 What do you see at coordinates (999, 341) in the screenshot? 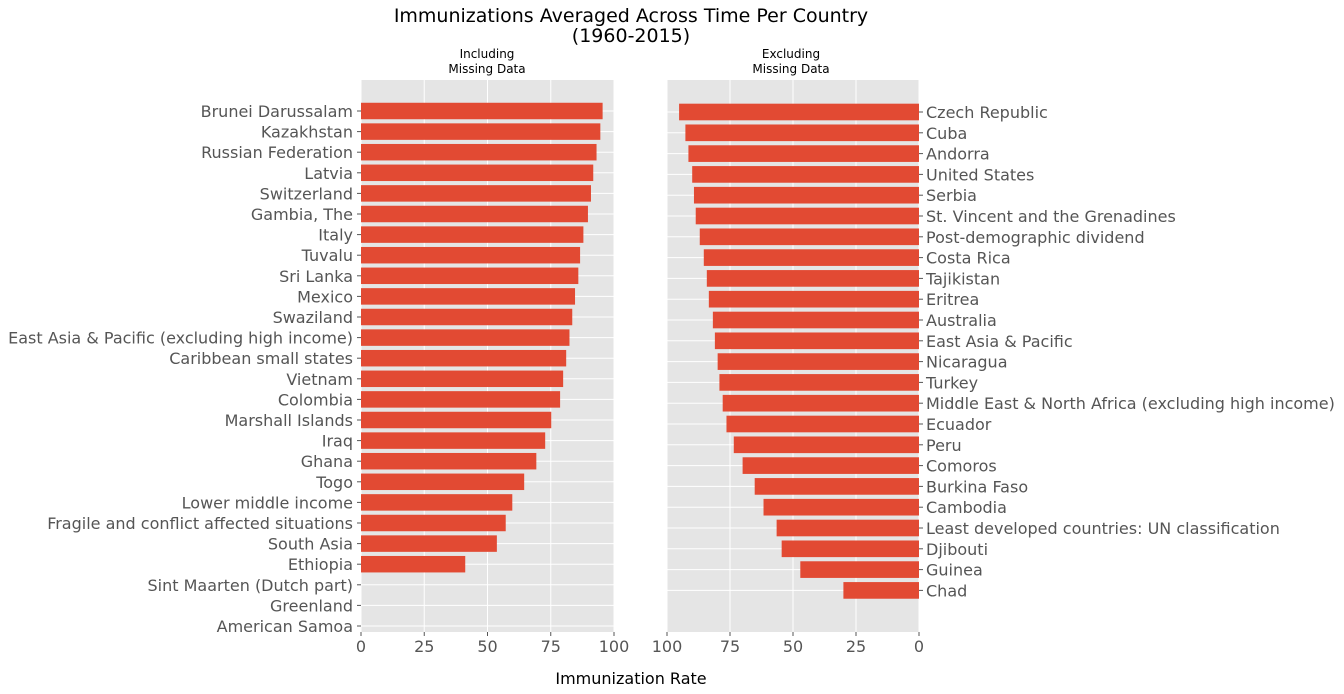
I see `right-category-label-east-asia-pacific: East Asia & Pacific` at bounding box center [999, 341].